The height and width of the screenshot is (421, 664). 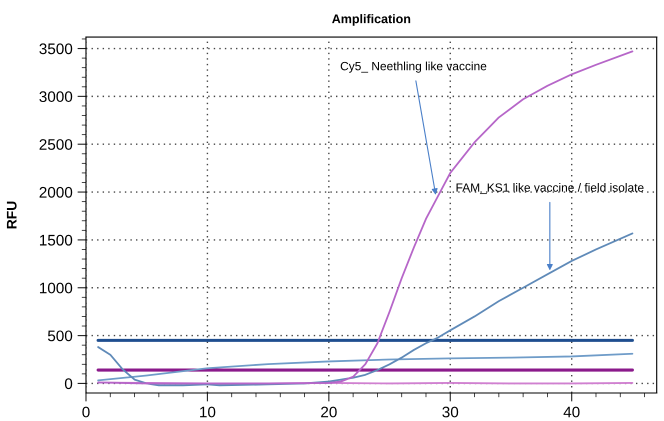 What do you see at coordinates (55, 48) in the screenshot?
I see `y-tick-label: 3500` at bounding box center [55, 48].